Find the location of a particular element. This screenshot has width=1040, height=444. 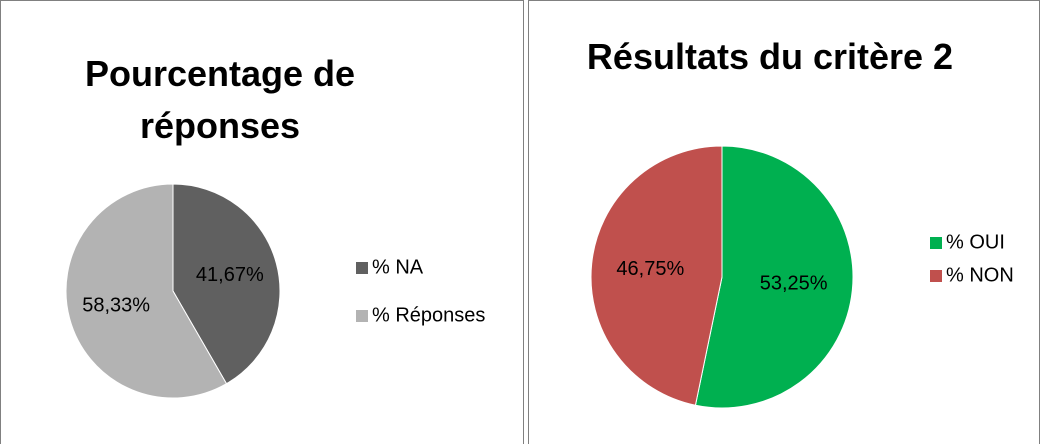

legend-label: % Réponses is located at coordinates (428, 315).